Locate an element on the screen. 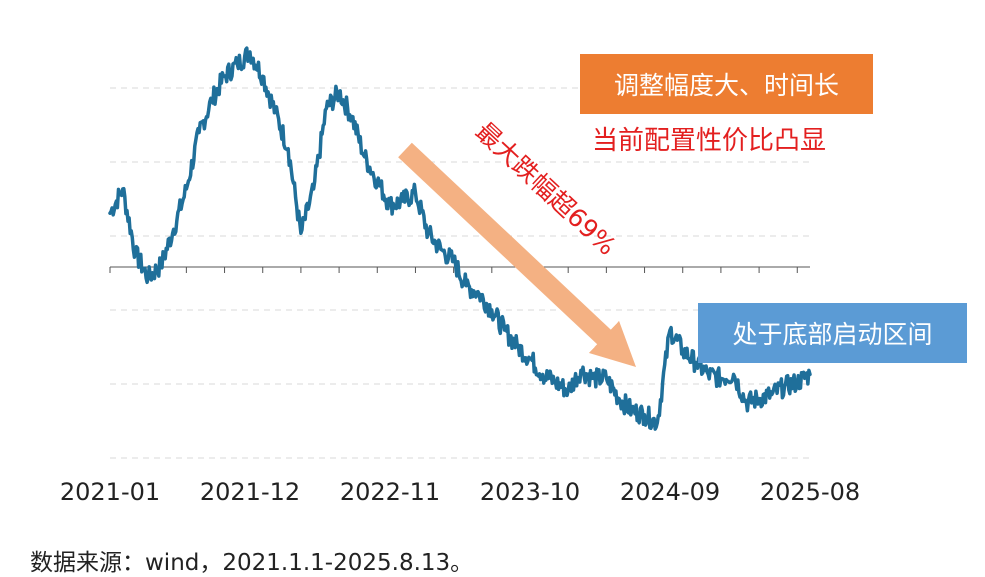 The height and width of the screenshot is (577, 985). x-tick-label: 2021-01 is located at coordinates (110, 492).